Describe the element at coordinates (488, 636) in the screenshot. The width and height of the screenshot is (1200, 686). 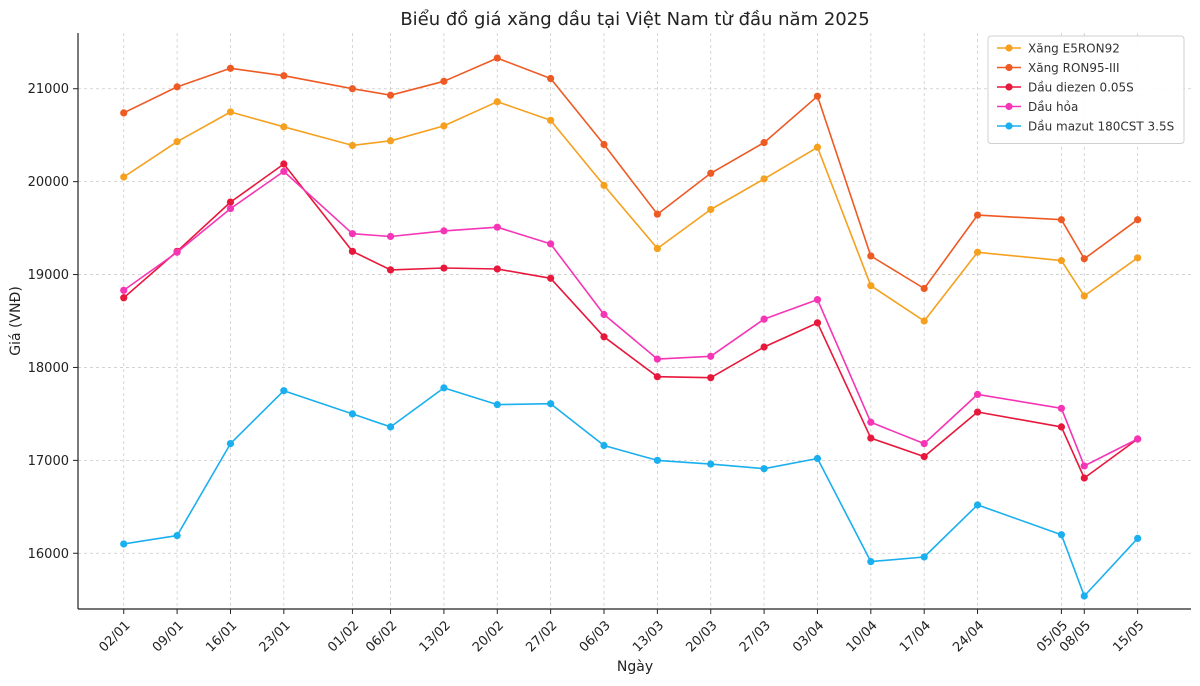
I see `x-tick-label: 20/02` at that location.